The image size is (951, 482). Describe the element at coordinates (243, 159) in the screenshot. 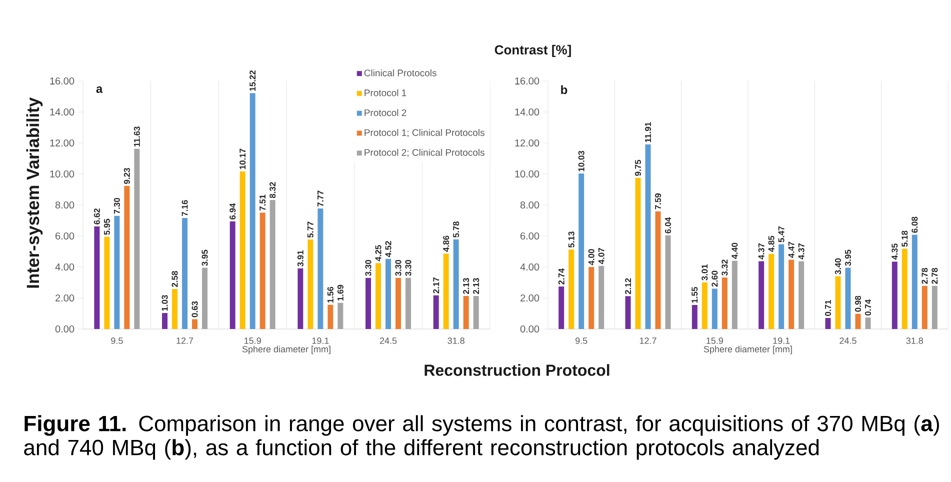

I see `data-label: 10.17` at that location.